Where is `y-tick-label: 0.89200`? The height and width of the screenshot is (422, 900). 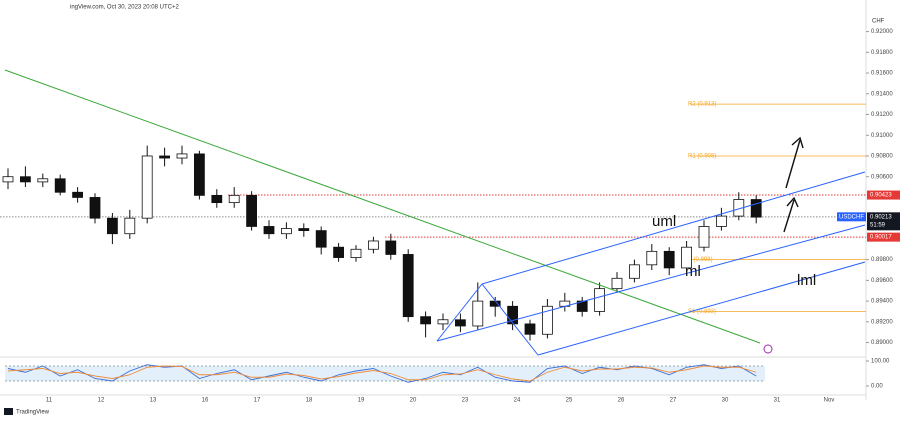 y-tick-label: 0.89200 is located at coordinates (882, 322).